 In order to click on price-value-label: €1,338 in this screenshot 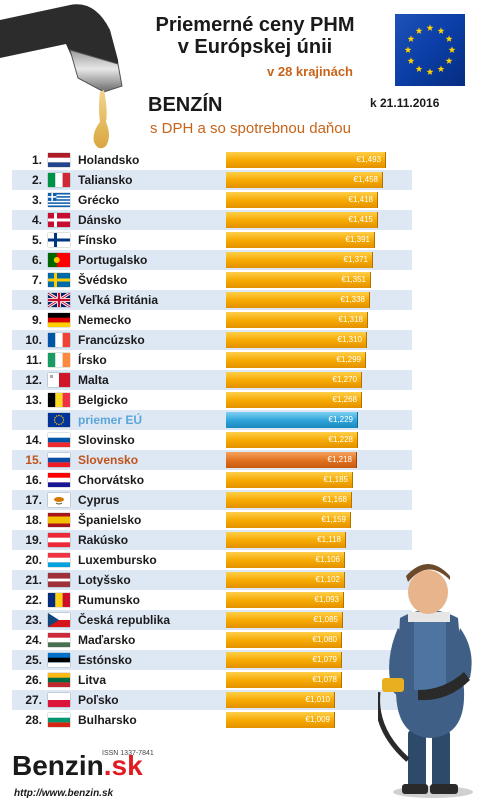, I will do `click(352, 299)`.